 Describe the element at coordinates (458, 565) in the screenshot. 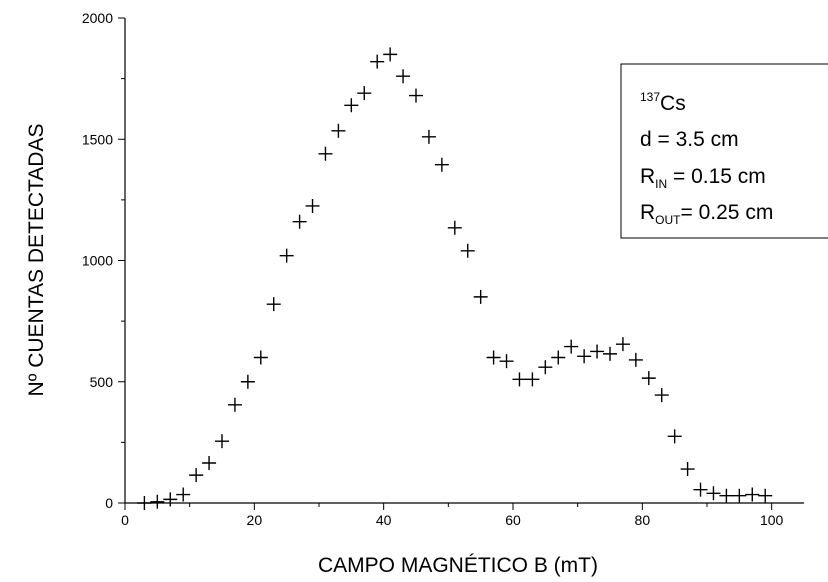

I see `x-axis-title: CAMPO MAGNÉTICO B (mT)` at that location.